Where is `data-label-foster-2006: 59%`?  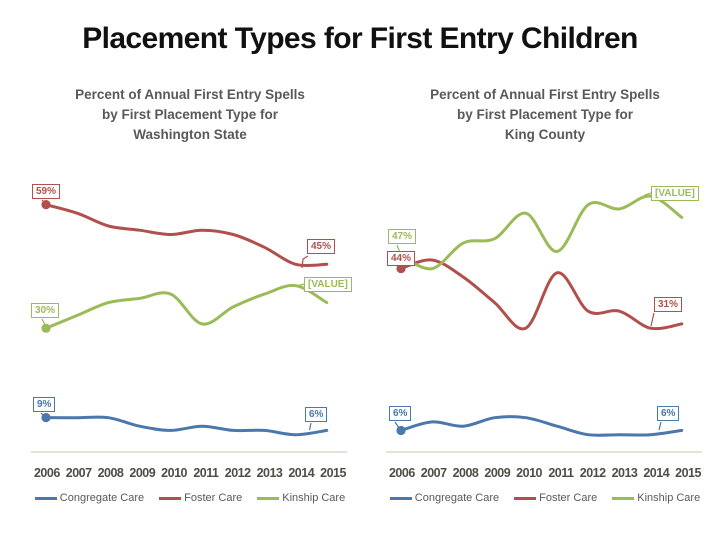 data-label-foster-2006: 59% is located at coordinates (46, 191).